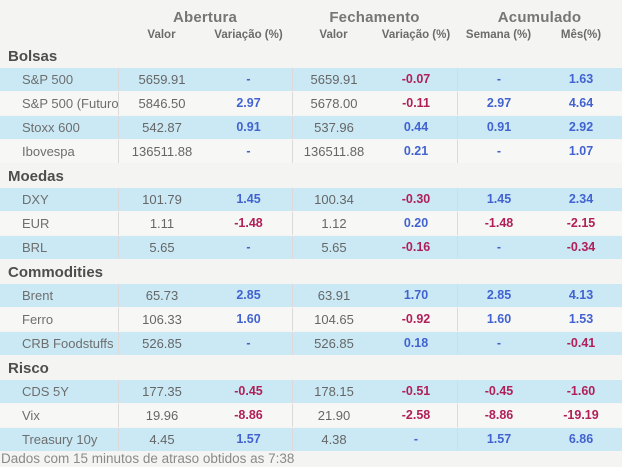 The width and height of the screenshot is (622, 467). What do you see at coordinates (161, 79) in the screenshot?
I see `cell-abertura-valor: 5659.91` at bounding box center [161, 79].